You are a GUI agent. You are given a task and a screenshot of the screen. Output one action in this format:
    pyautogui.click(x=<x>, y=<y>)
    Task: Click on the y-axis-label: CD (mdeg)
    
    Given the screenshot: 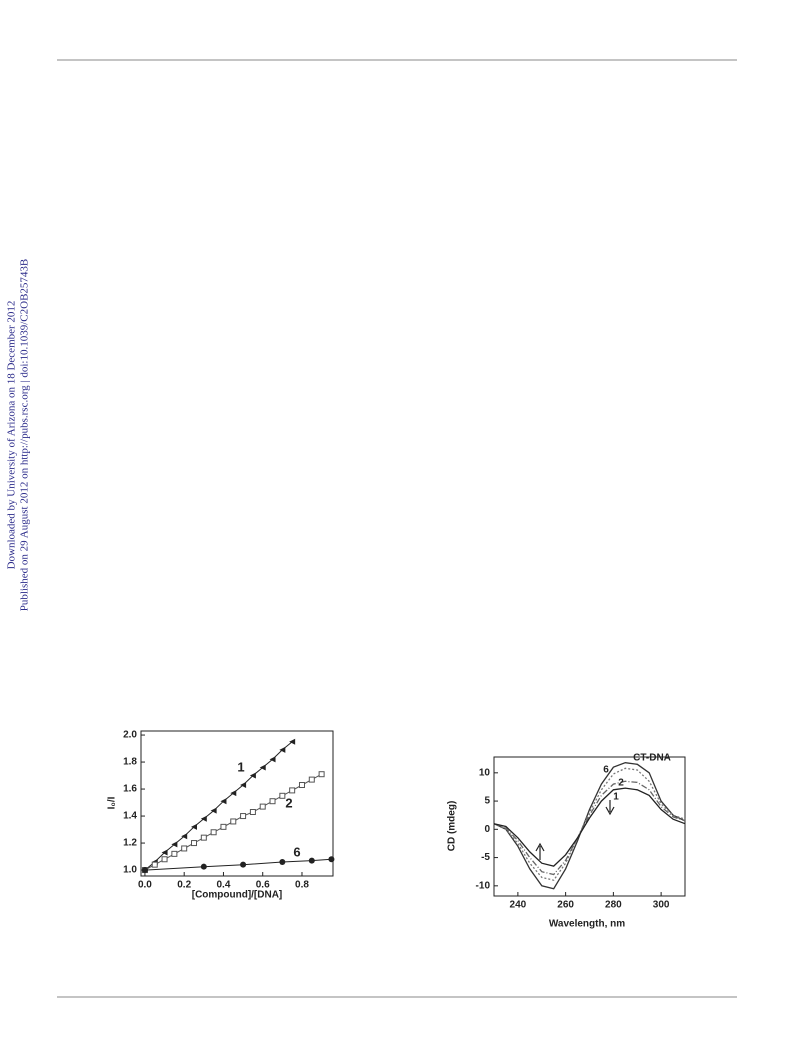 What is the action you would take?
    pyautogui.click(x=452, y=826)
    